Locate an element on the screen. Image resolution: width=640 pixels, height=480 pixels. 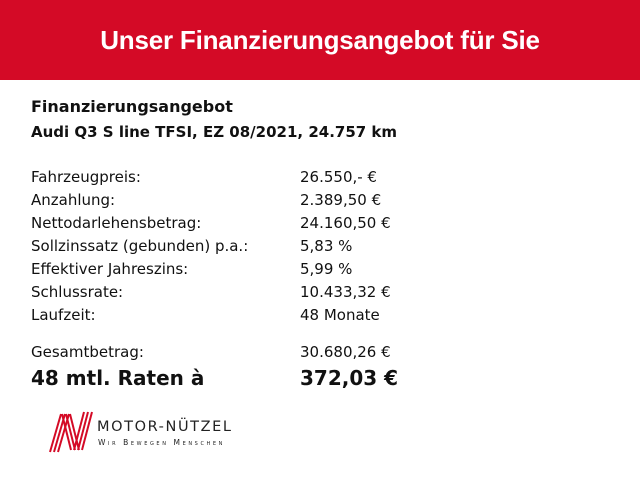
row-anzahlung: Anzahlung: 2.389,50 € is located at coordinates (231, 201).